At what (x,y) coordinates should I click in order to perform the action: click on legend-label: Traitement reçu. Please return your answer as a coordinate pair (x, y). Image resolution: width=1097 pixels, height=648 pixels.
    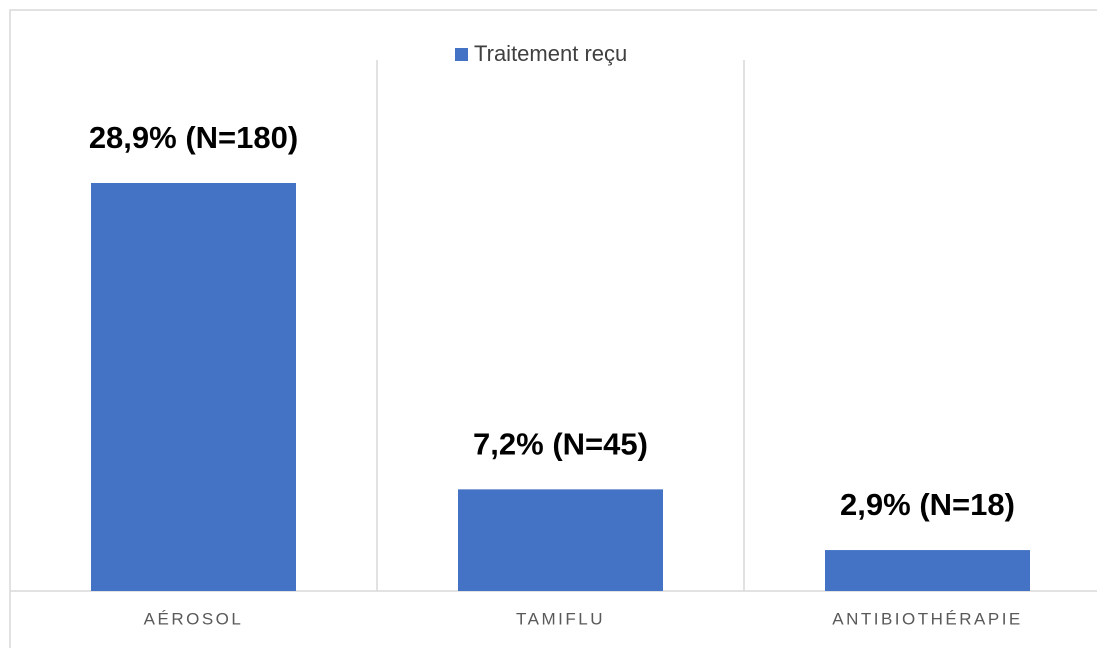
    Looking at the image, I should click on (550, 53).